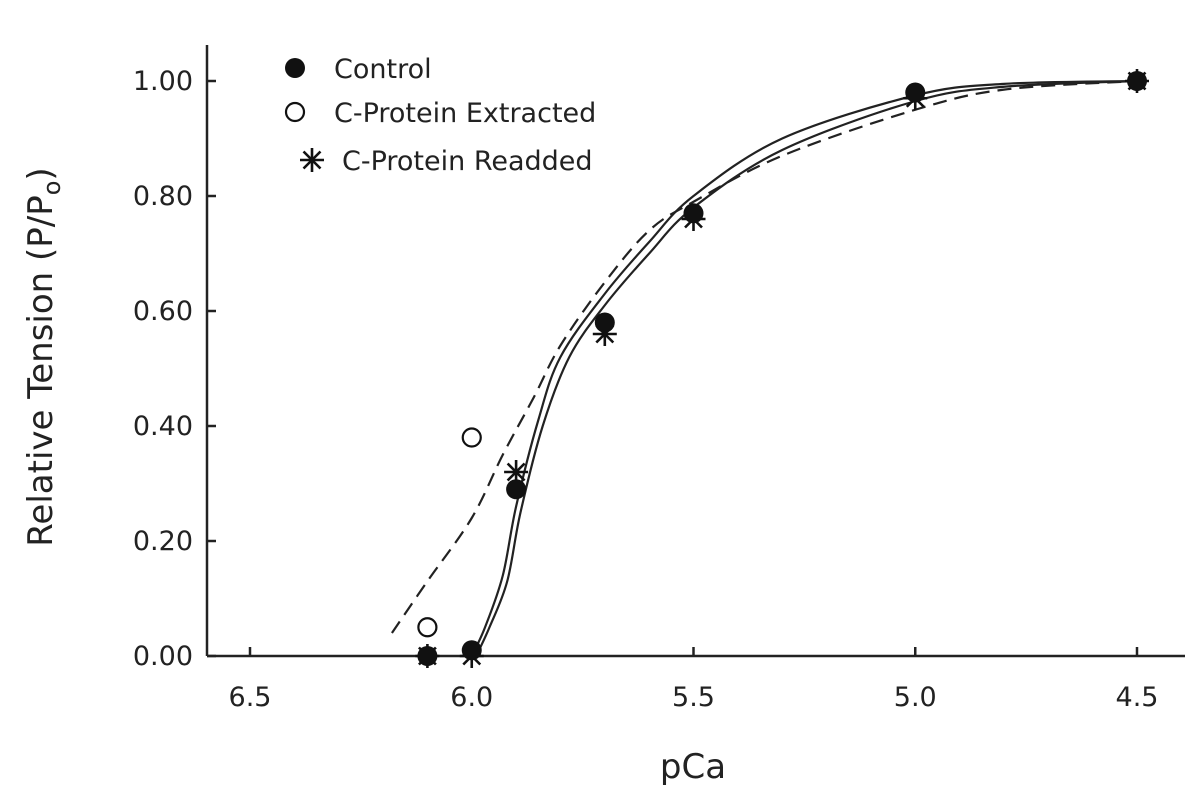 This screenshot has width=1200, height=804. What do you see at coordinates (1137, 697) in the screenshot?
I see `x-tick-label: 4.5` at bounding box center [1137, 697].